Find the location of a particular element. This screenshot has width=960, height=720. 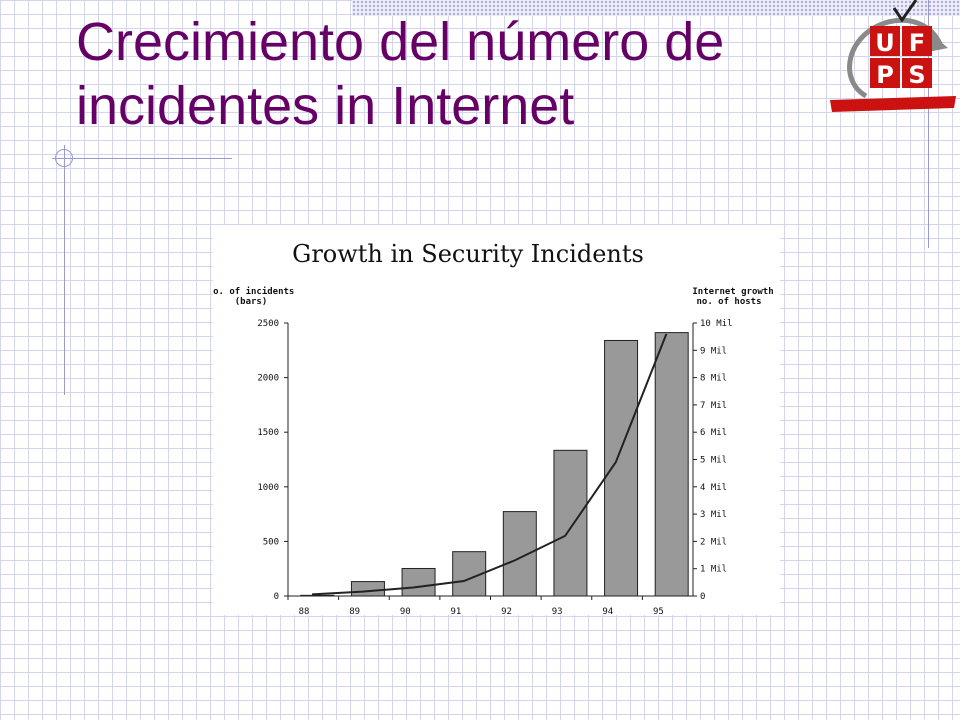

decorative-vertical-line is located at coordinates (64, 270).